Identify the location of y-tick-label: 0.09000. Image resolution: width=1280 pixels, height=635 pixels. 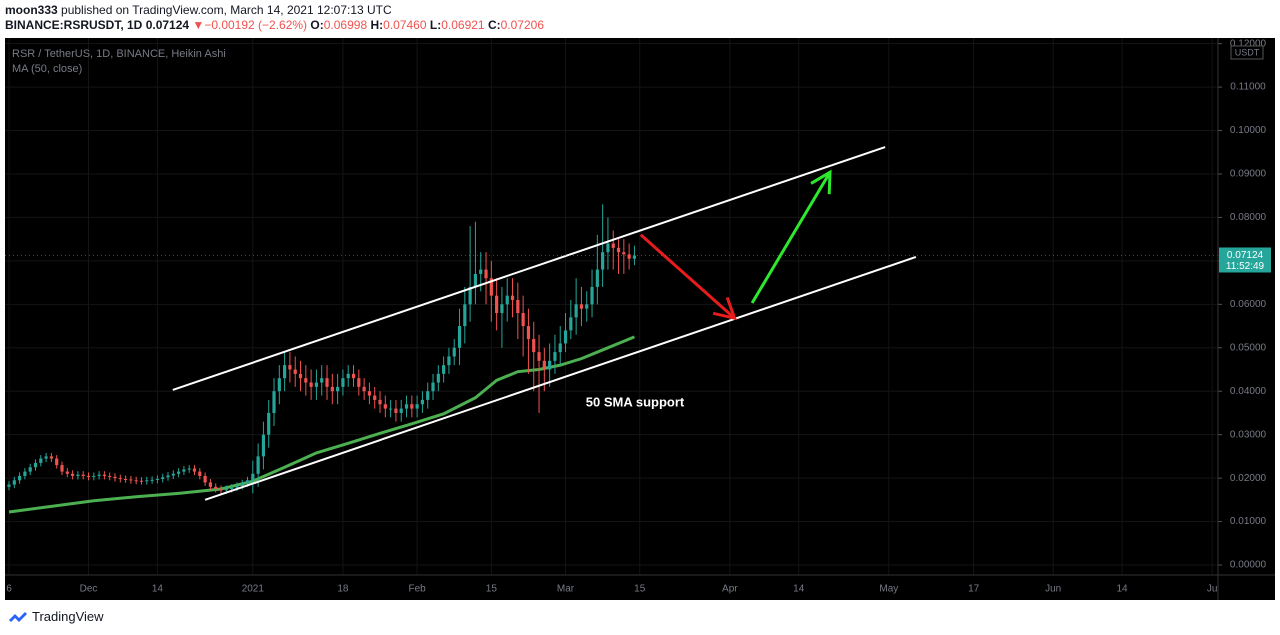
(1248, 174).